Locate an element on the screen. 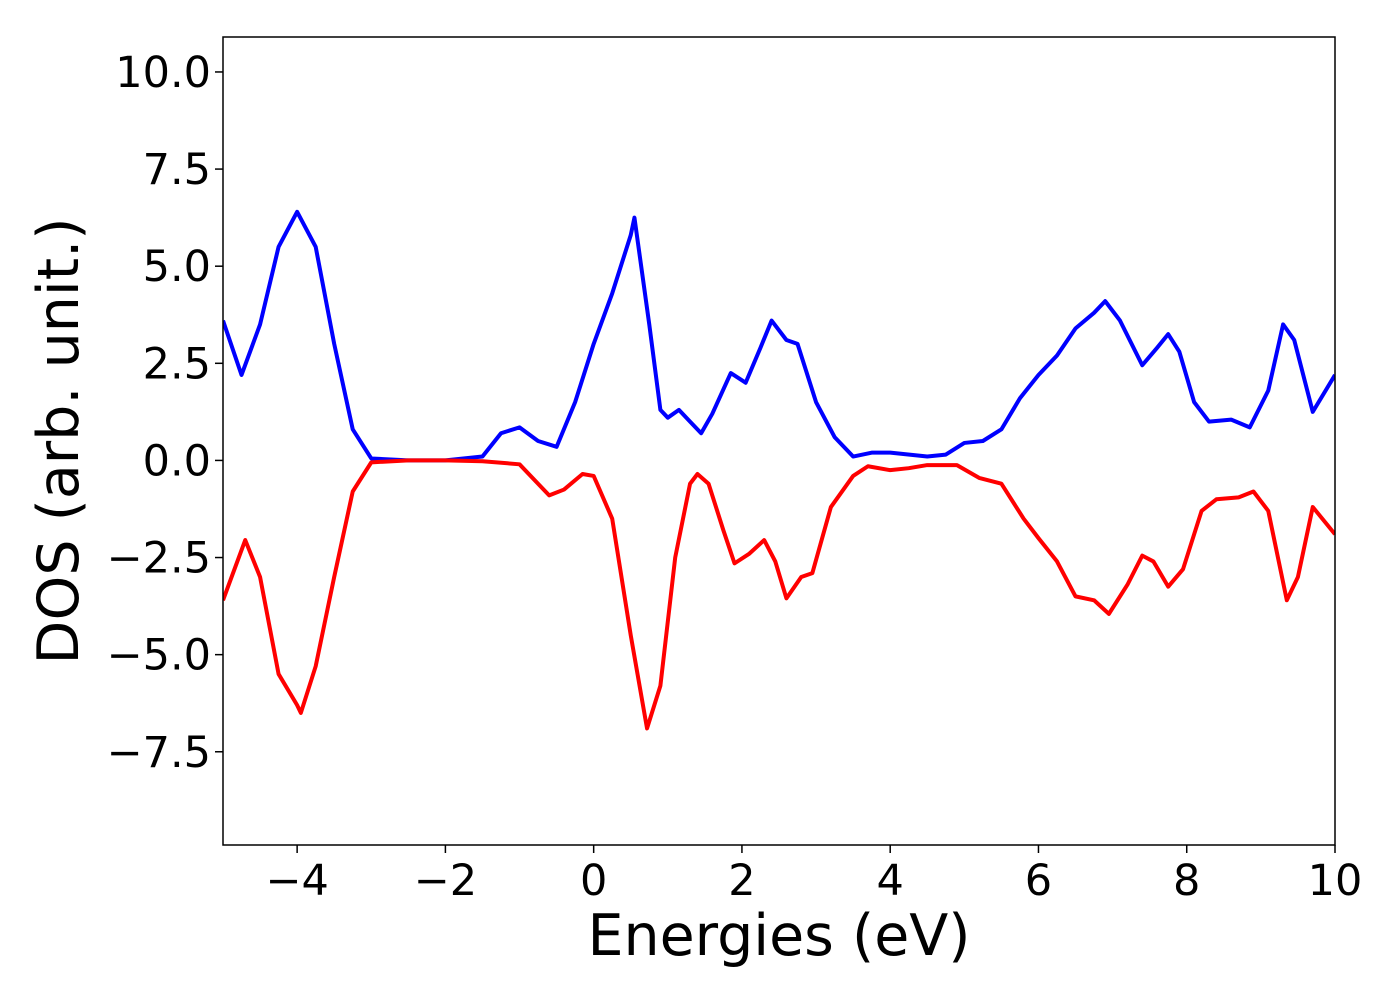 This screenshot has height=1000, width=1400. x-tick-label: −2 is located at coordinates (445, 881).